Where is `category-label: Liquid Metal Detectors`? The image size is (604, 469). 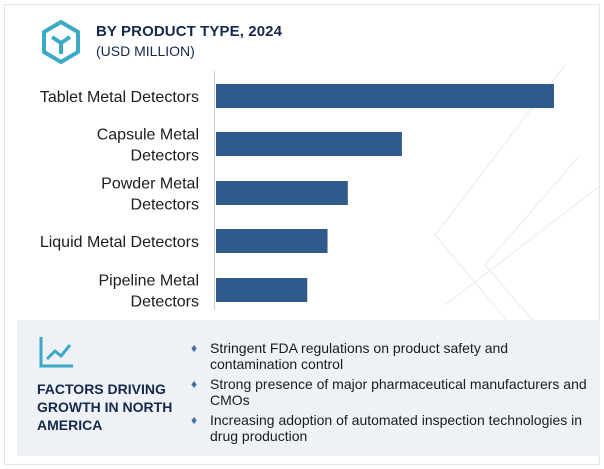
category-label: Liquid Metal Detectors is located at coordinates (119, 242).